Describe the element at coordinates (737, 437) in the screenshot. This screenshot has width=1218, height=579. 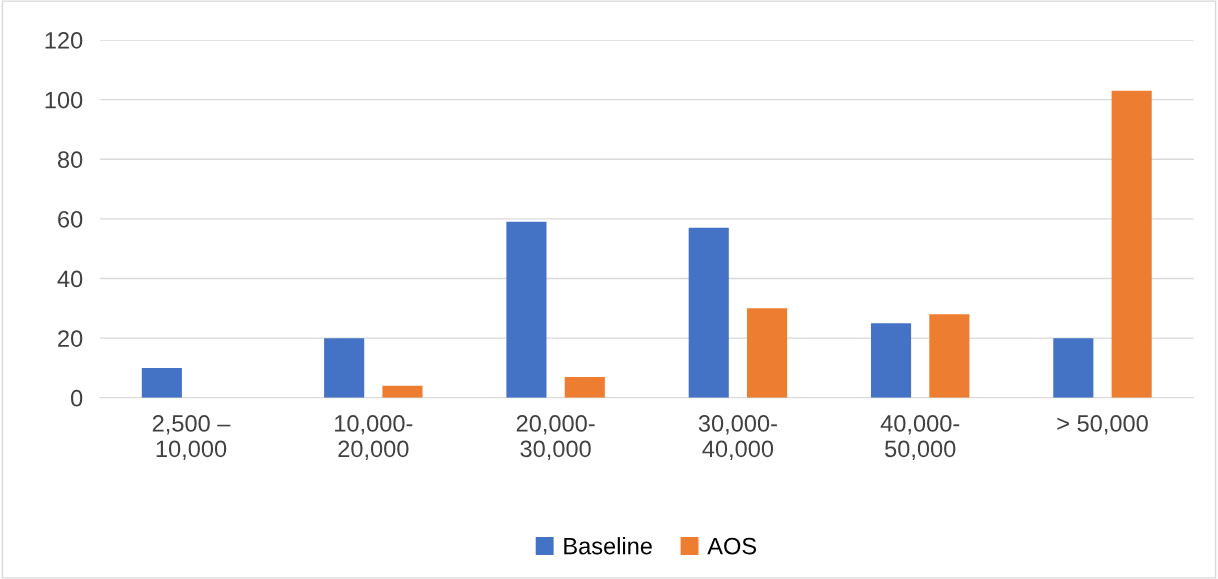
I see `x-tick-label: 30,000- 40,000` at that location.